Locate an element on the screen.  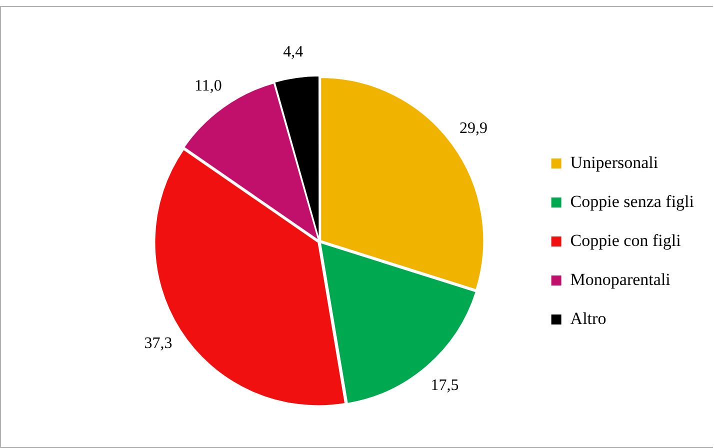
data-label: 37,3 is located at coordinates (158, 343).